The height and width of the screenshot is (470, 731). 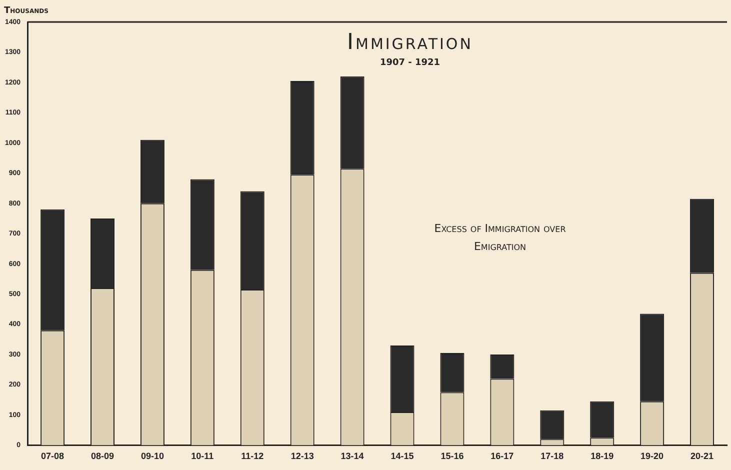 What do you see at coordinates (26, 11) in the screenshot?
I see `y-axis-title: Thousands` at bounding box center [26, 11].